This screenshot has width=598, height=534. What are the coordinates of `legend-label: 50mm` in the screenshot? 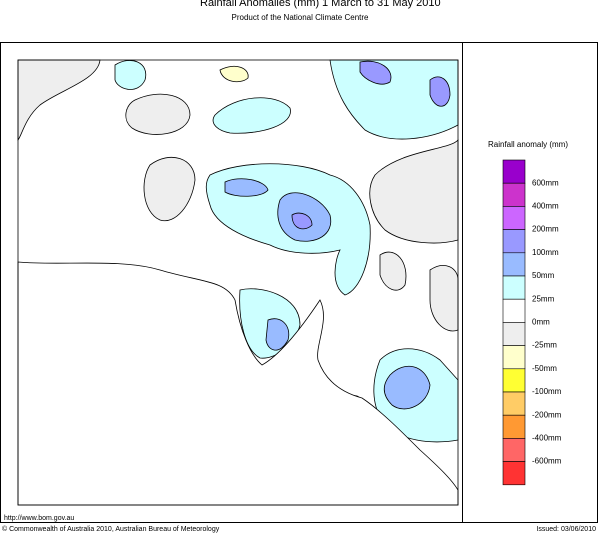 It's located at (543, 275).